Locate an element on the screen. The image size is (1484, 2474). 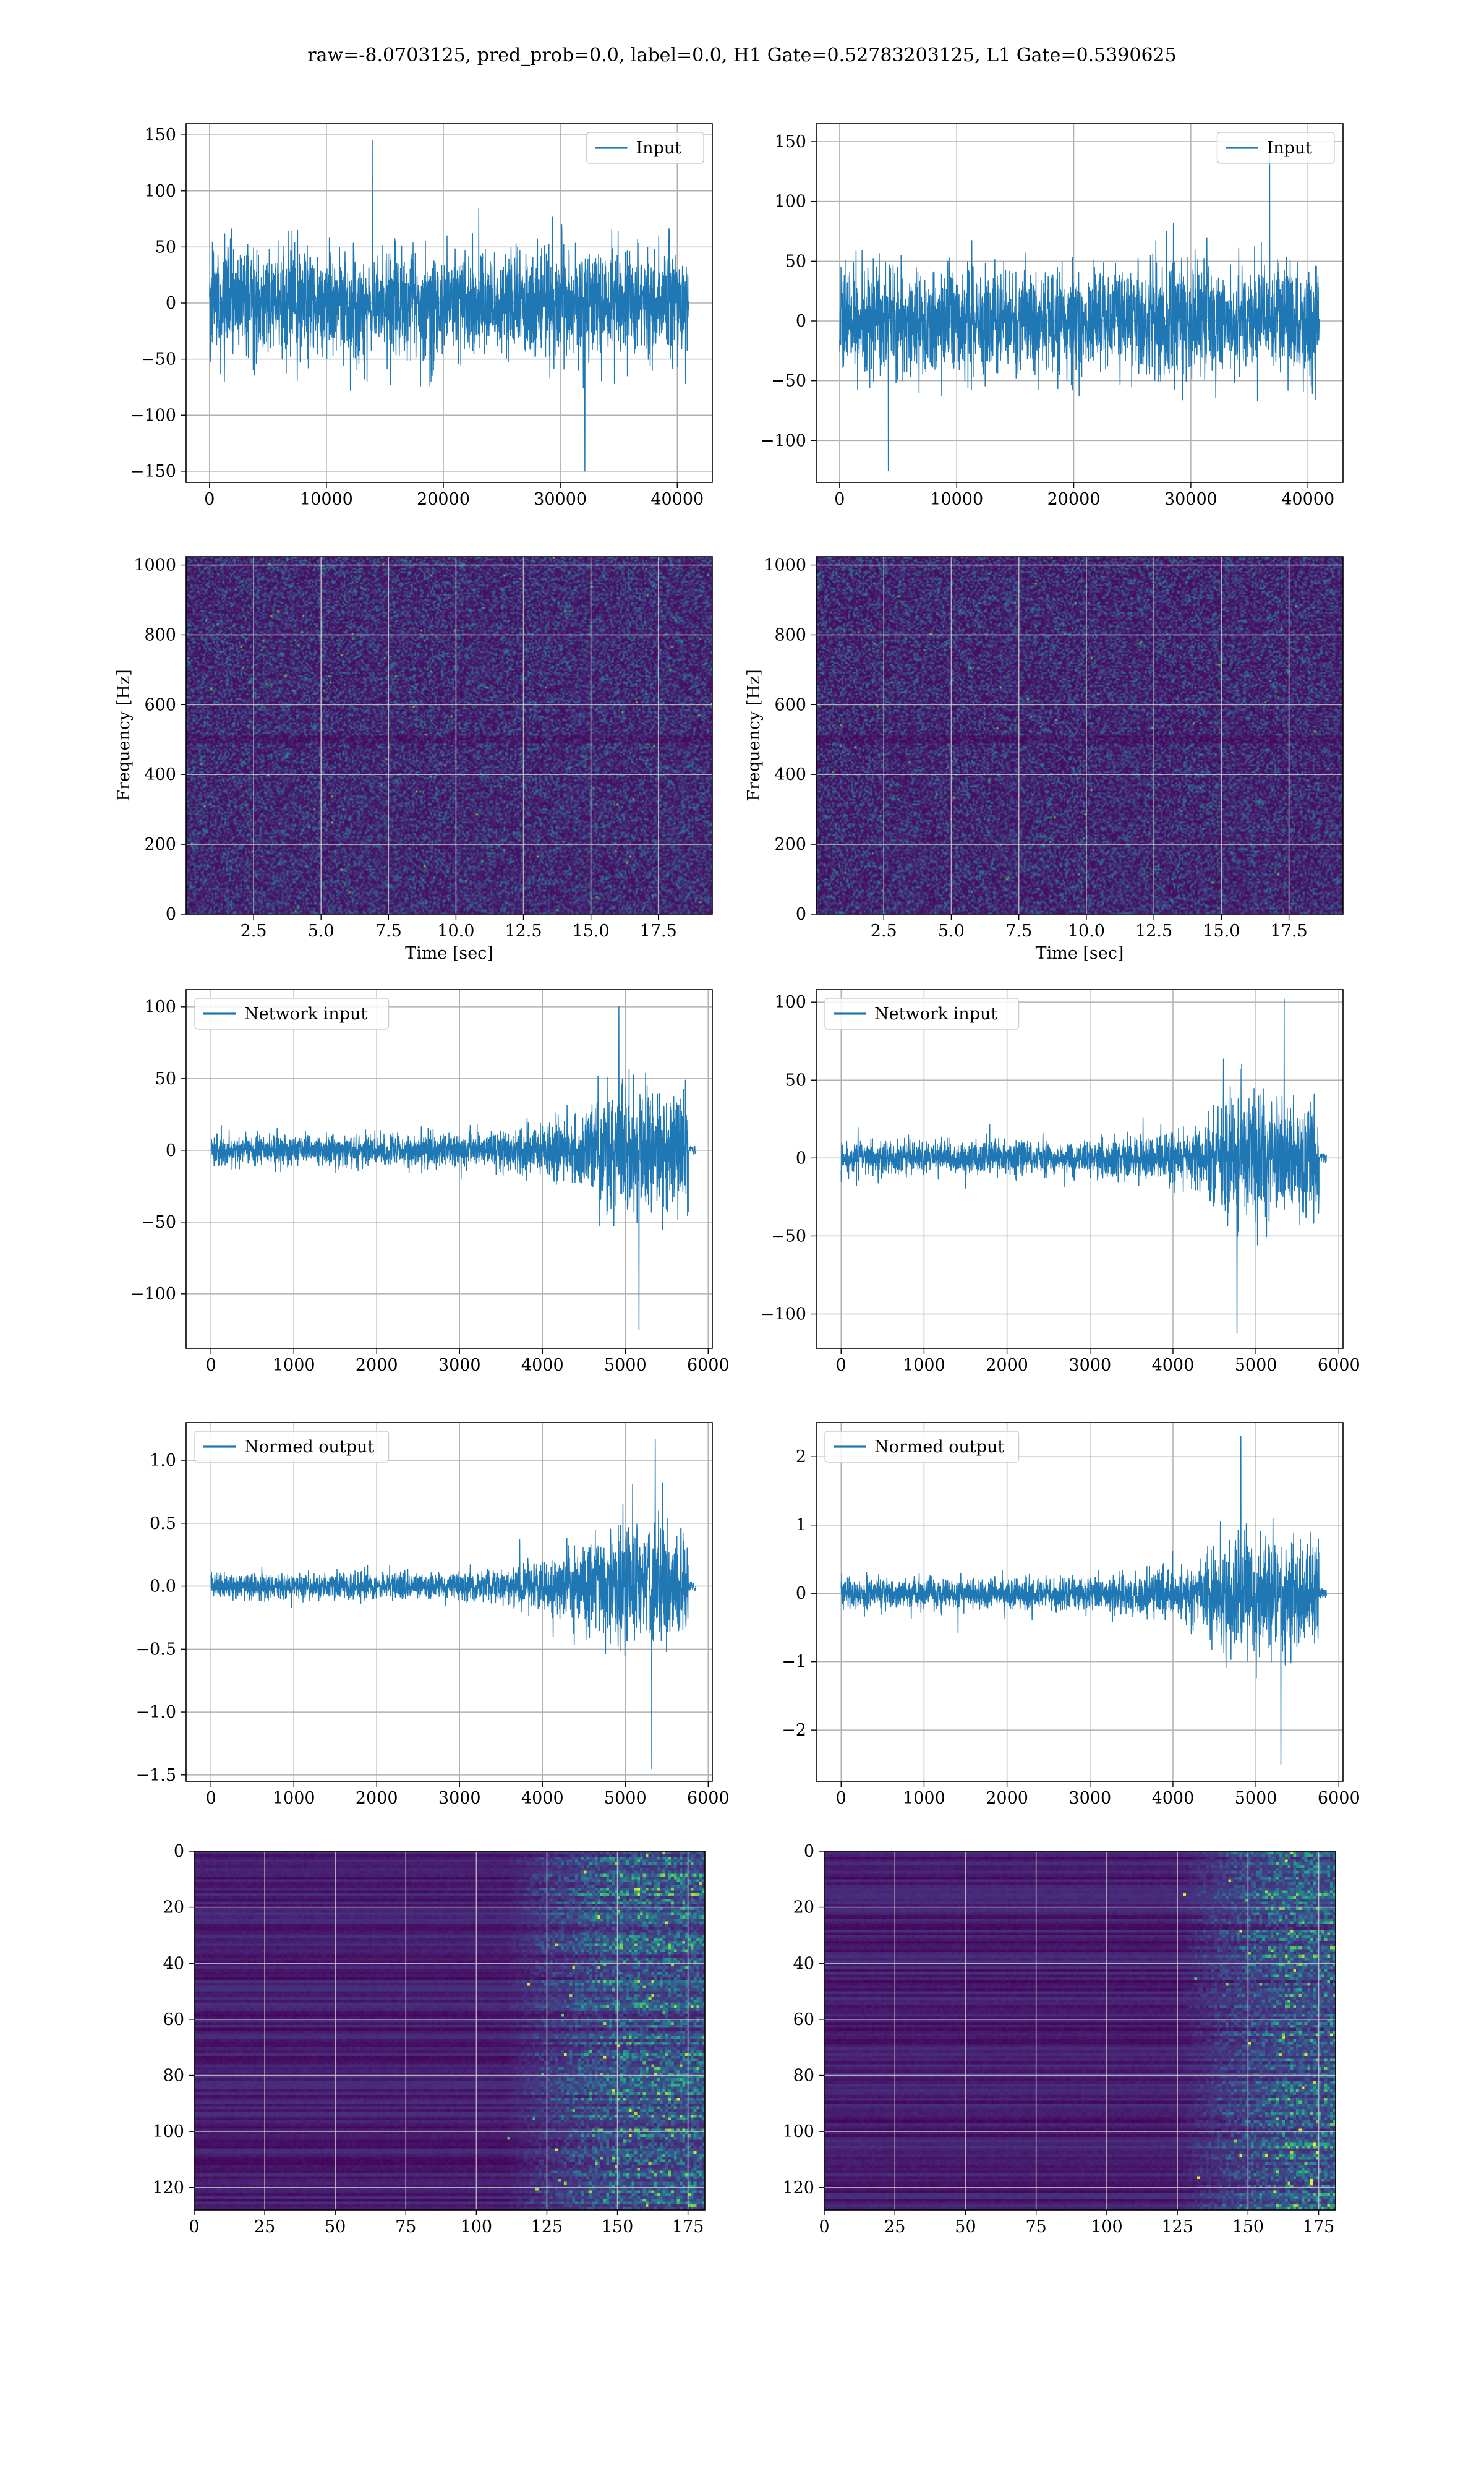
legend-box is located at coordinates (922, 1014).